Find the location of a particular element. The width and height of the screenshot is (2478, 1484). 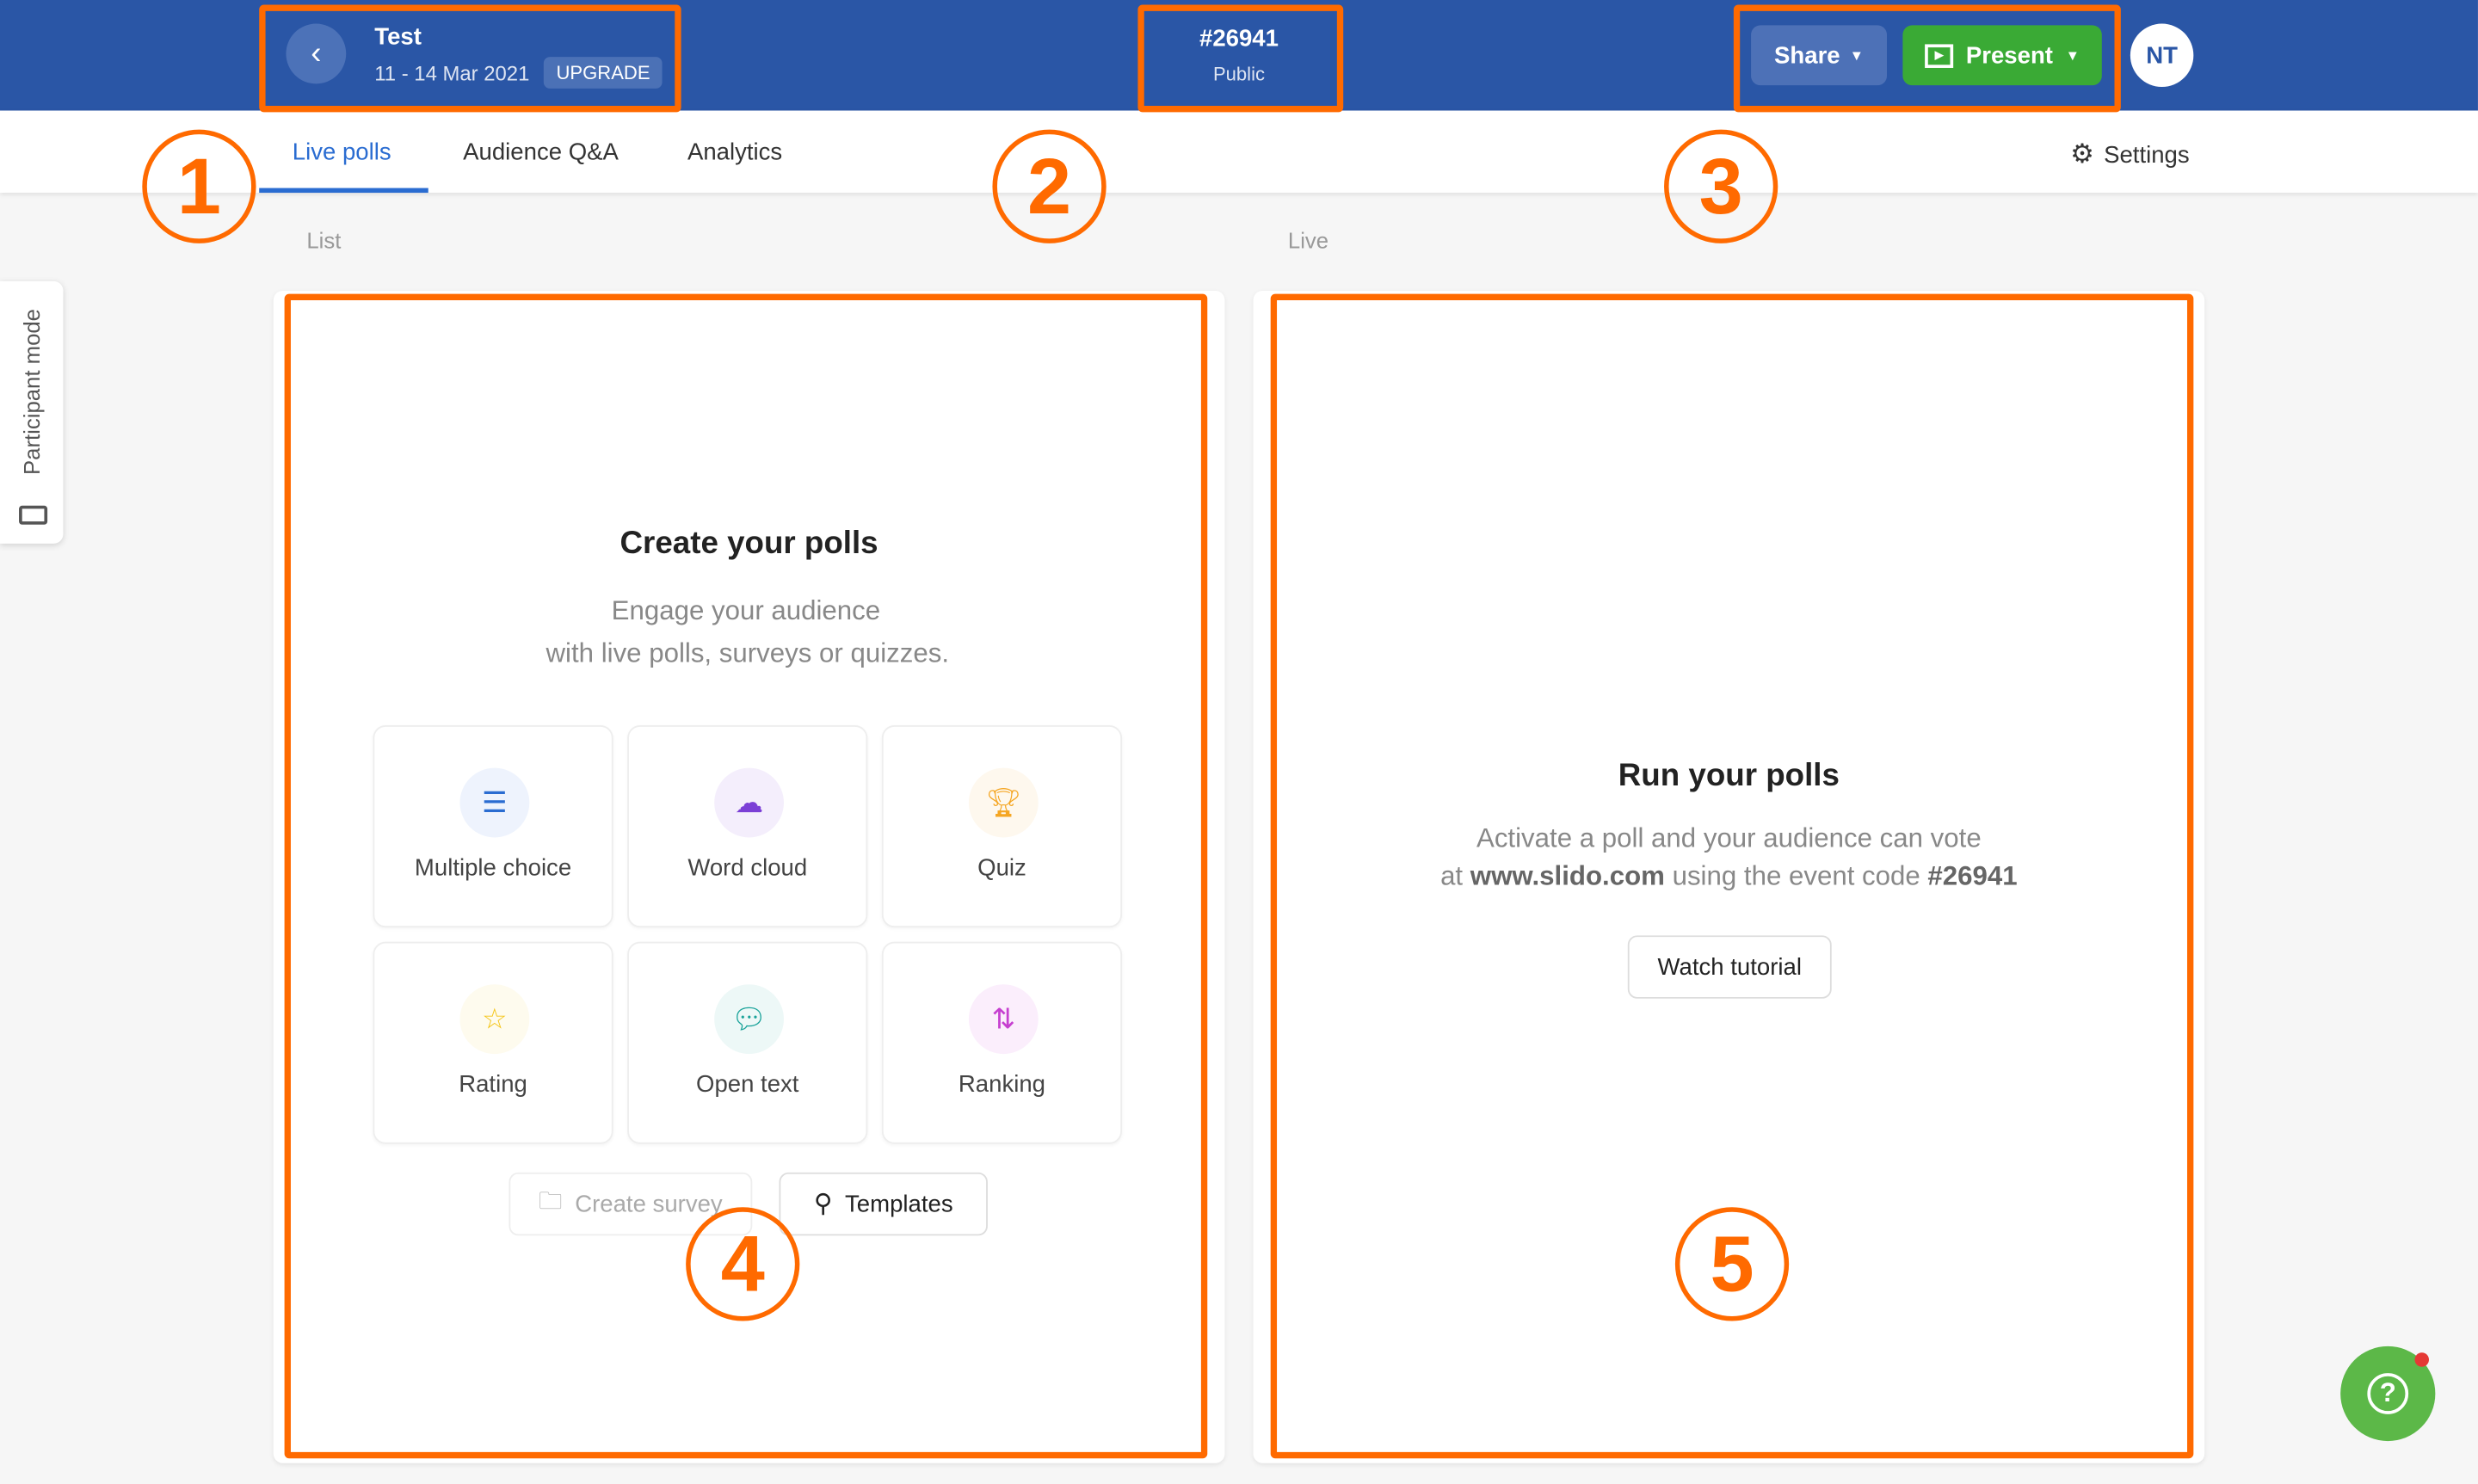

watch-tutorial-button: Watch tutorial is located at coordinates (1729, 967).